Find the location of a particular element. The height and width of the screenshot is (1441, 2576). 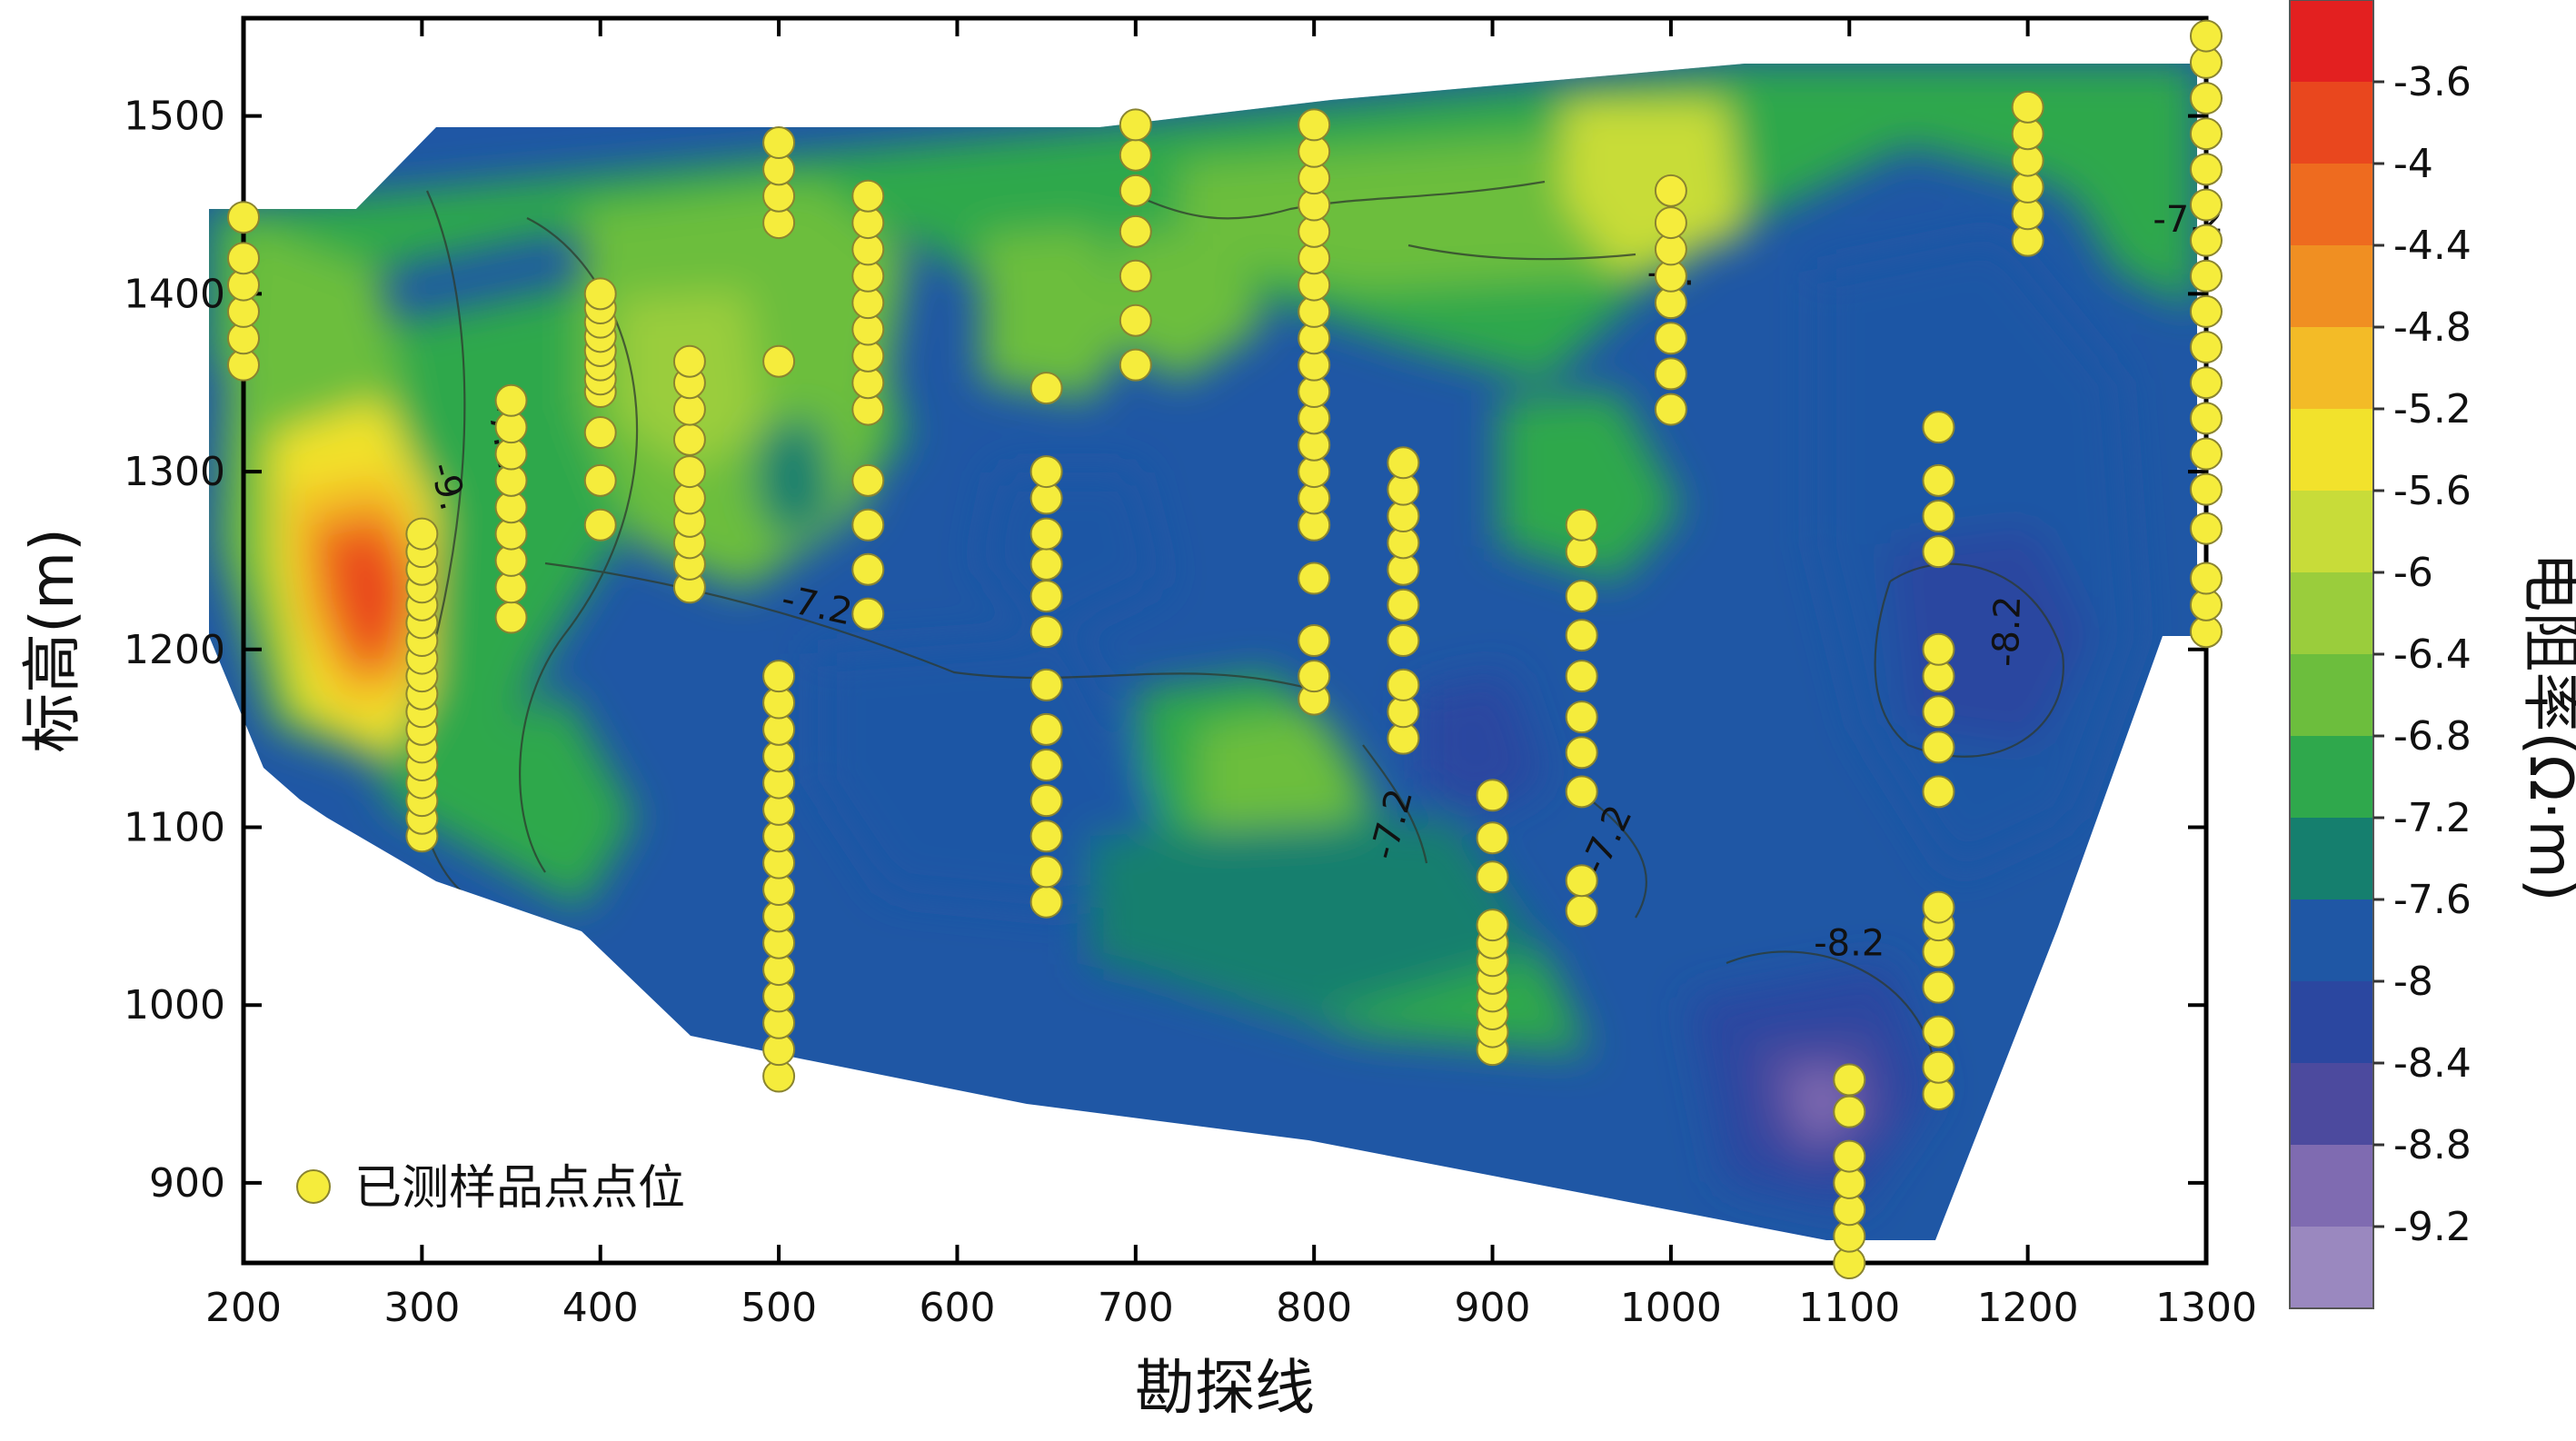

y-tick-label: 1300 is located at coordinates (174, 472).